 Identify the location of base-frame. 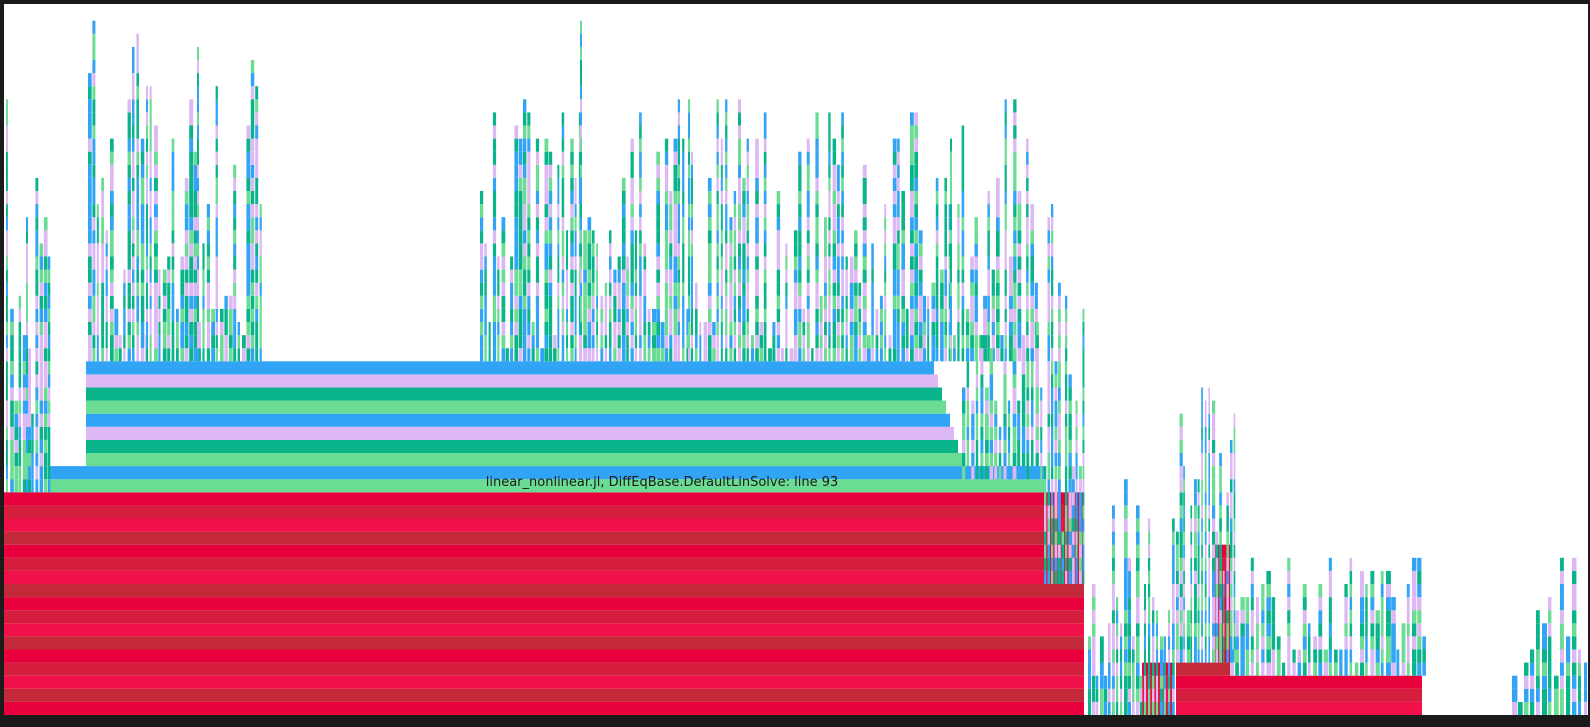
(544, 617).